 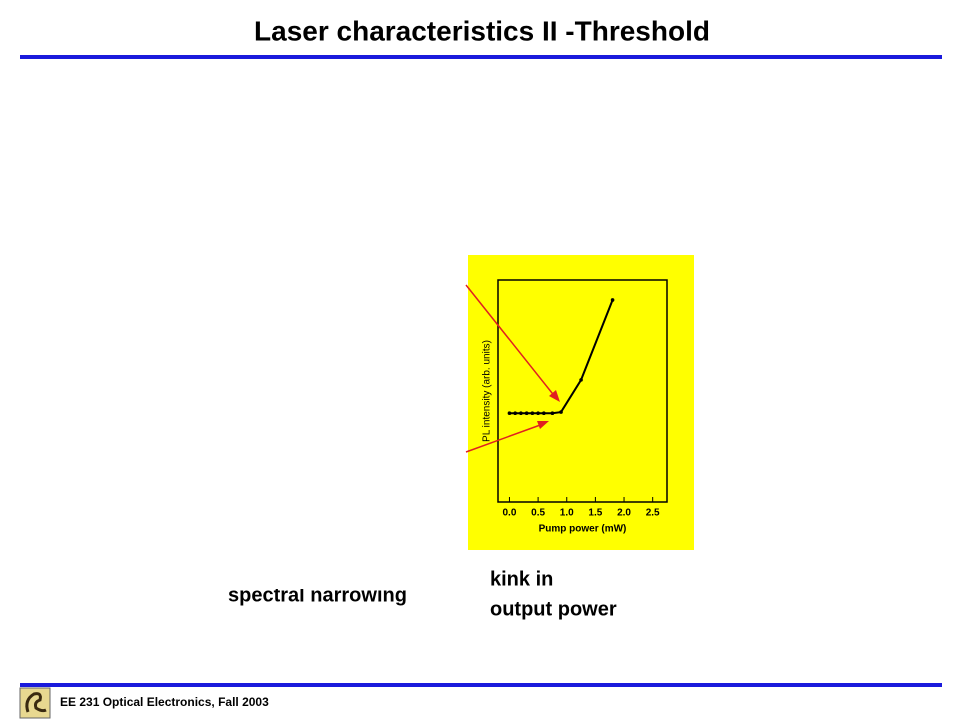 What do you see at coordinates (487, 391) in the screenshot?
I see `y-axis-label: PL intensity (arb. units)` at bounding box center [487, 391].